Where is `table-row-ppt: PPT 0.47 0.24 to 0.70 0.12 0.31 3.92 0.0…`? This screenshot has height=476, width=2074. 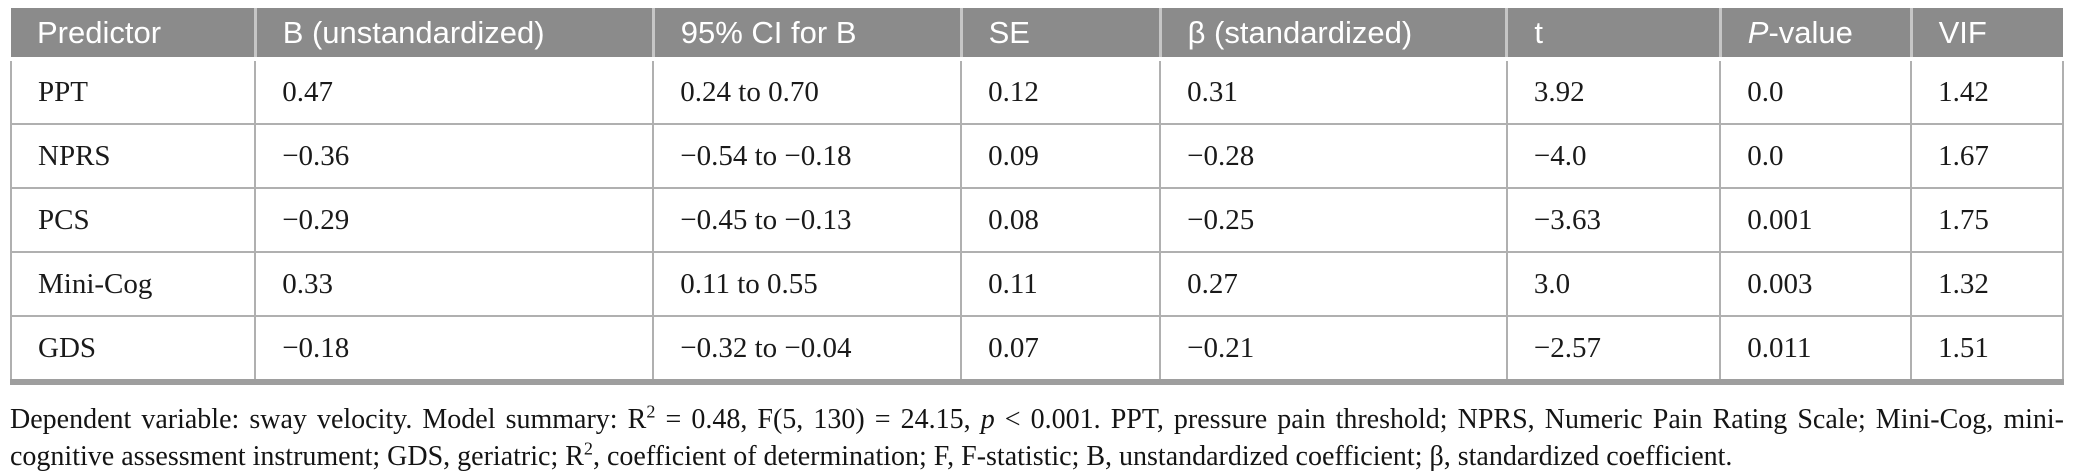 table-row-ppt: PPT 0.47 0.24 to 0.70 0.12 0.31 3.92 0.0… is located at coordinates (1036, 91).